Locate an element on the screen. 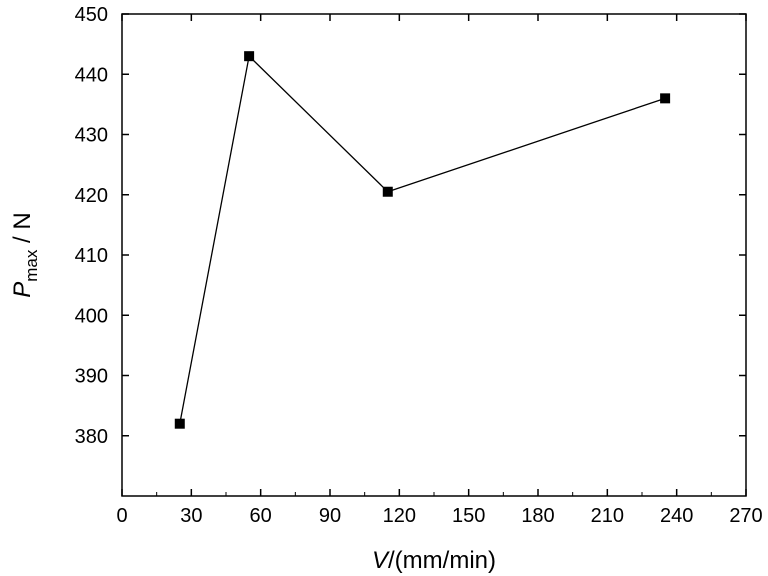 The width and height of the screenshot is (768, 576). x-tick-label: 60 is located at coordinates (261, 516).